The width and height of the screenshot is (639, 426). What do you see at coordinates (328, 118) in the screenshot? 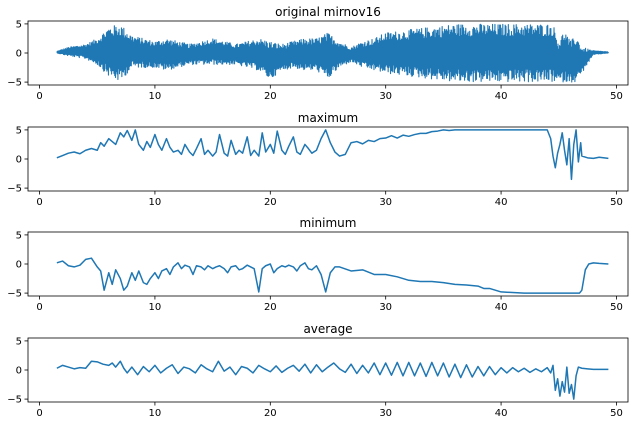
I see `chart-title: maximum` at bounding box center [328, 118].